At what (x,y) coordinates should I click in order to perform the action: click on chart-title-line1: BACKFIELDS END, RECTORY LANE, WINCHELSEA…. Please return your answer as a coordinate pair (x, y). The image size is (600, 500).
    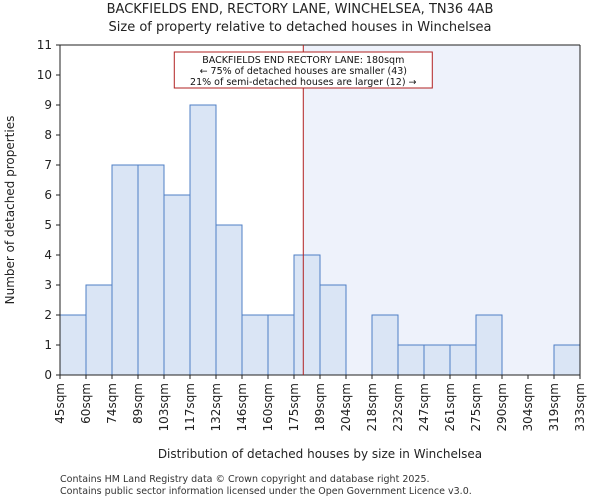
    Looking at the image, I should click on (300, 9).